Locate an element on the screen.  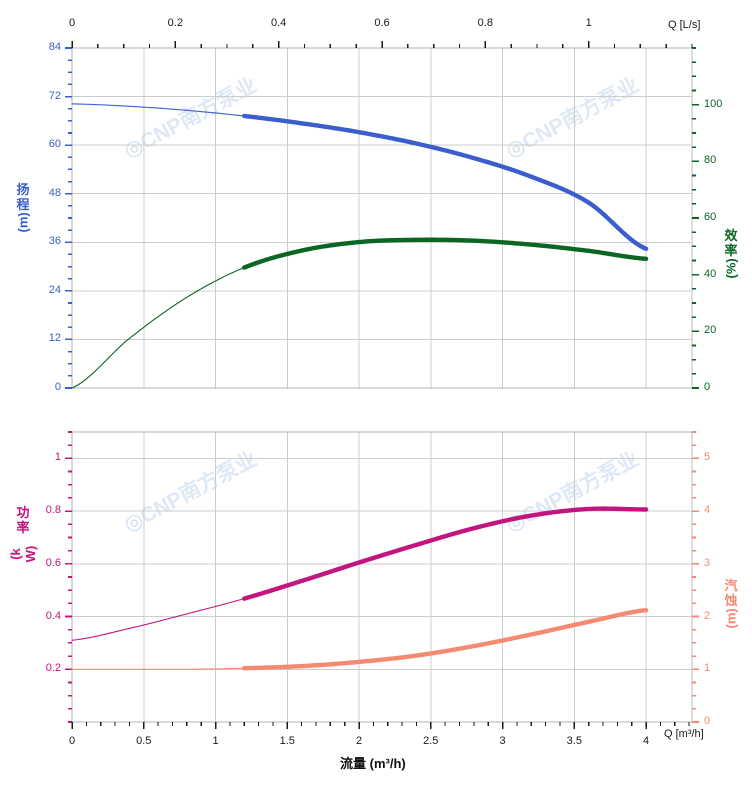
tick-label: 5 is located at coordinates (707, 457).